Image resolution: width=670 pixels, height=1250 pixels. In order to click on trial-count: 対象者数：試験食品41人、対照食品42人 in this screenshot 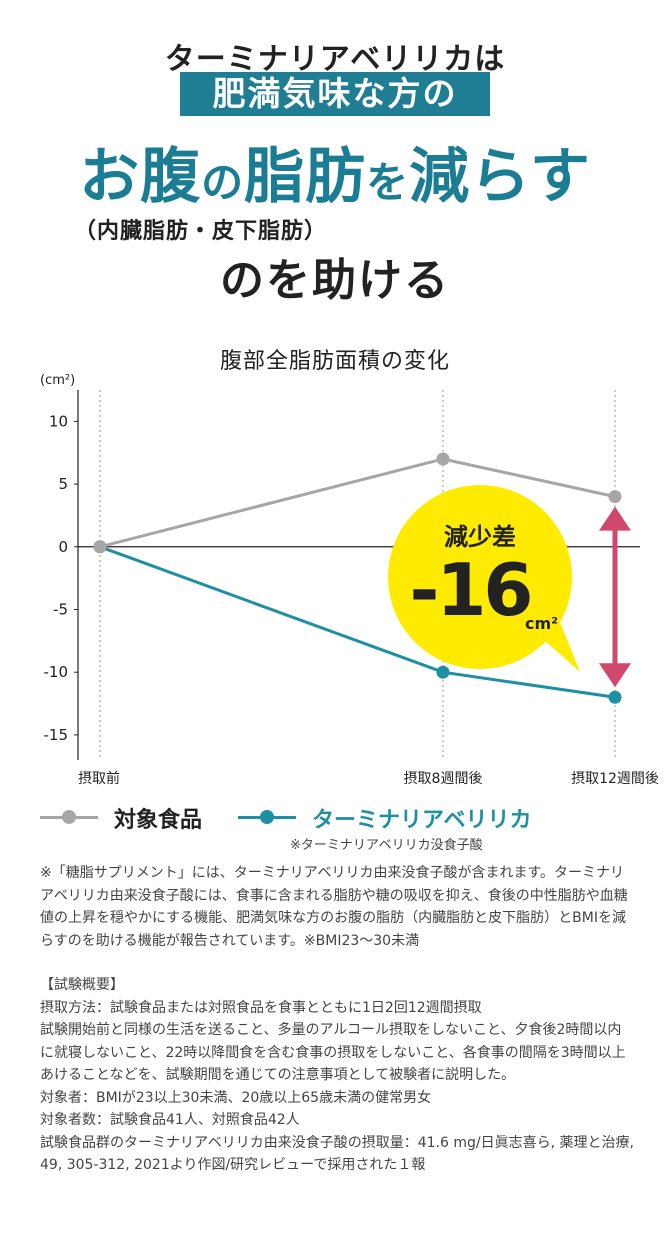, I will do `click(170, 1120)`.